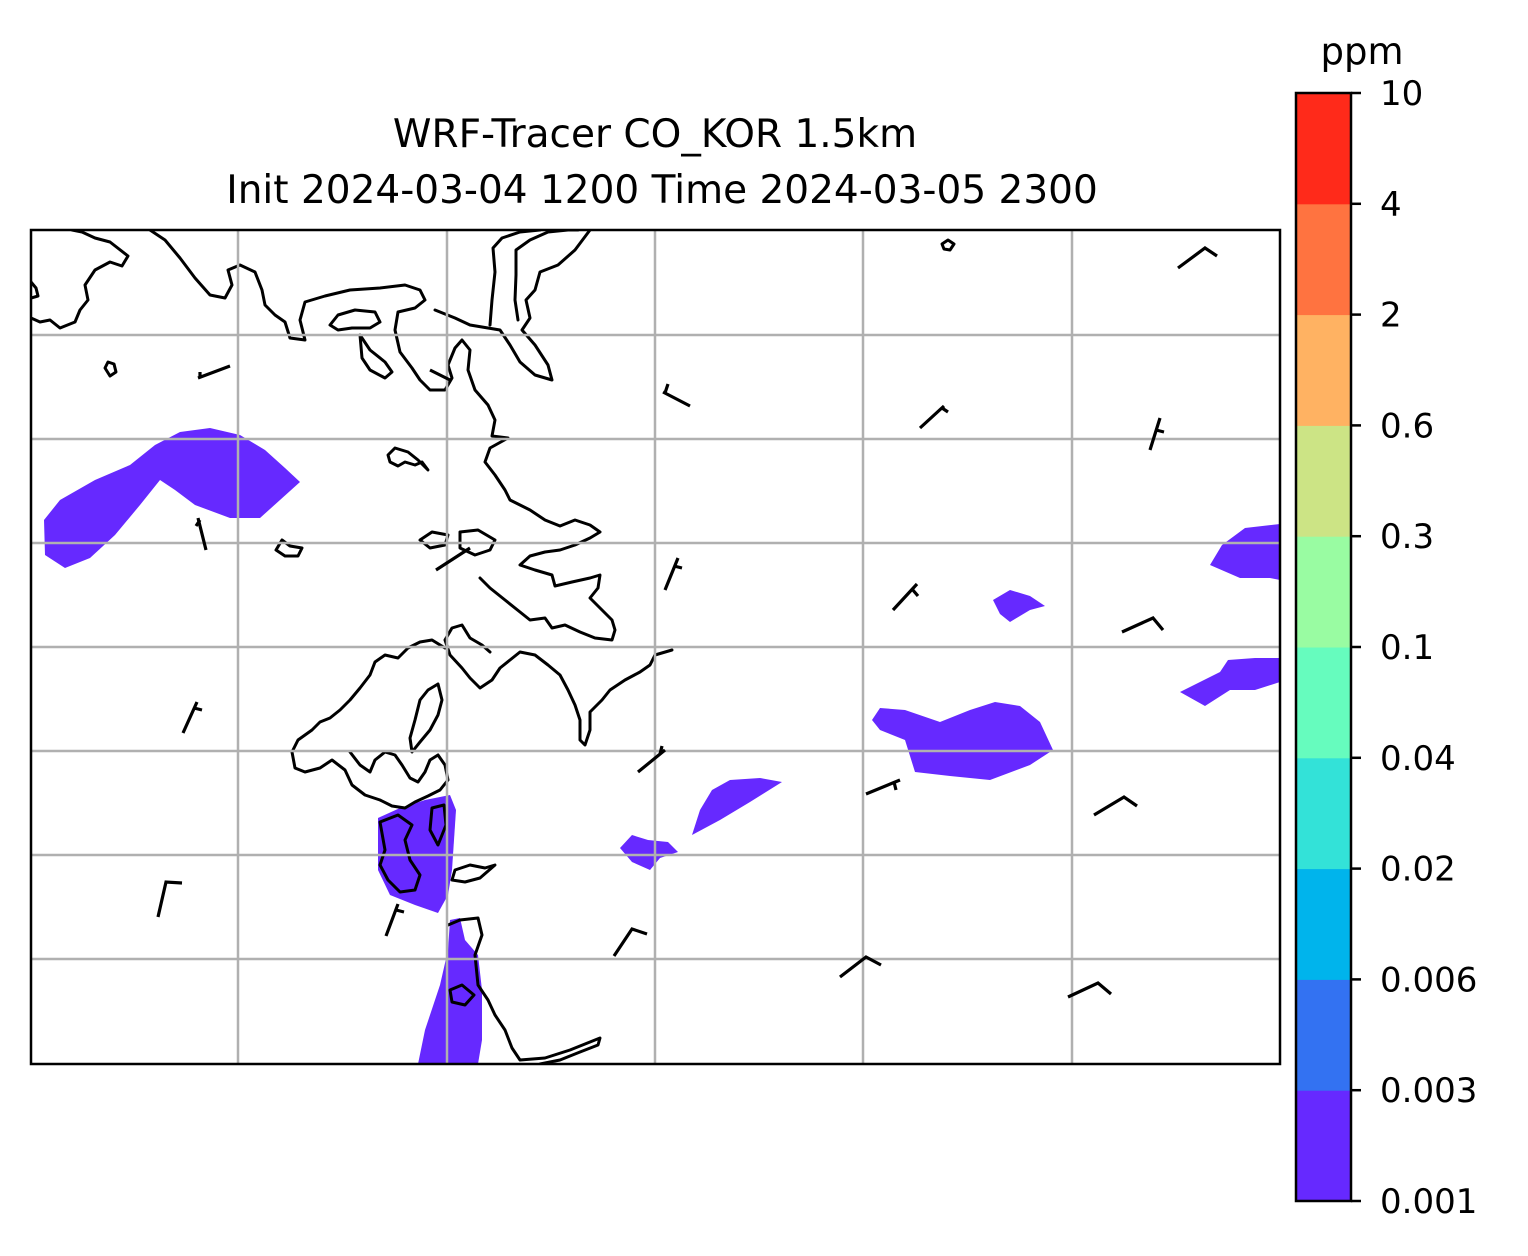 Image resolution: width=1528 pixels, height=1256 pixels. Describe the element at coordinates (477, 542) in the screenshot. I see `coastline-mid-inlet` at that location.